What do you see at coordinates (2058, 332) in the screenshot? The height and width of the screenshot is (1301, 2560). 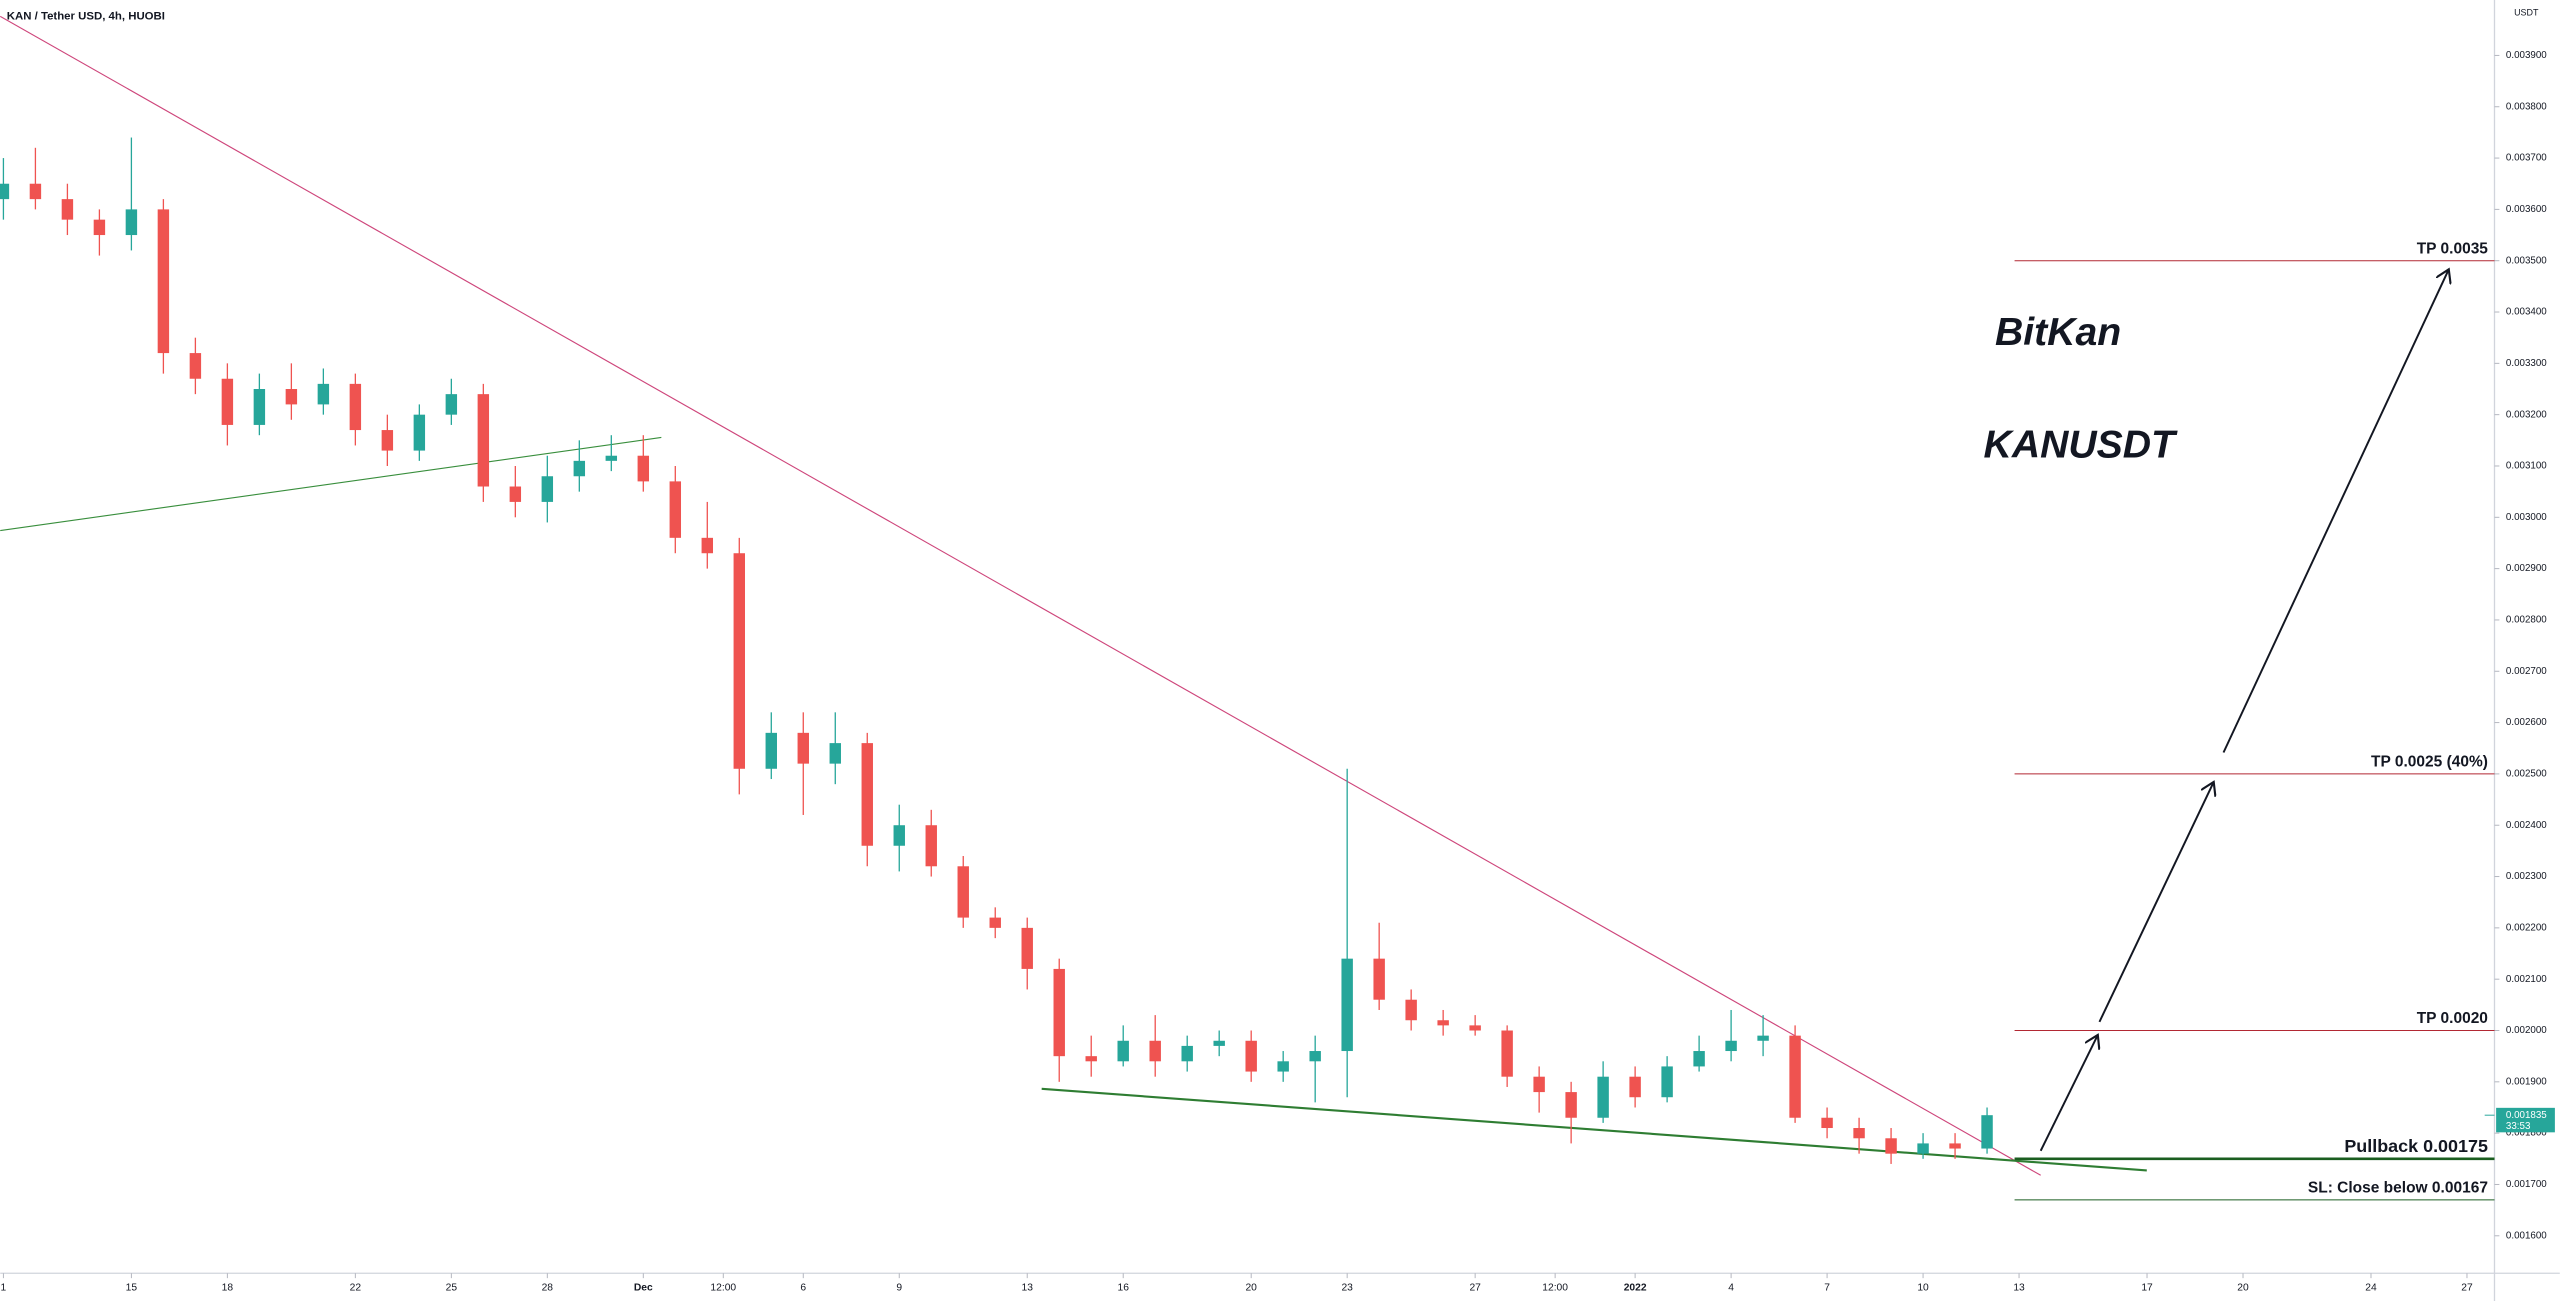 I see `annotation: BitKan` at bounding box center [2058, 332].